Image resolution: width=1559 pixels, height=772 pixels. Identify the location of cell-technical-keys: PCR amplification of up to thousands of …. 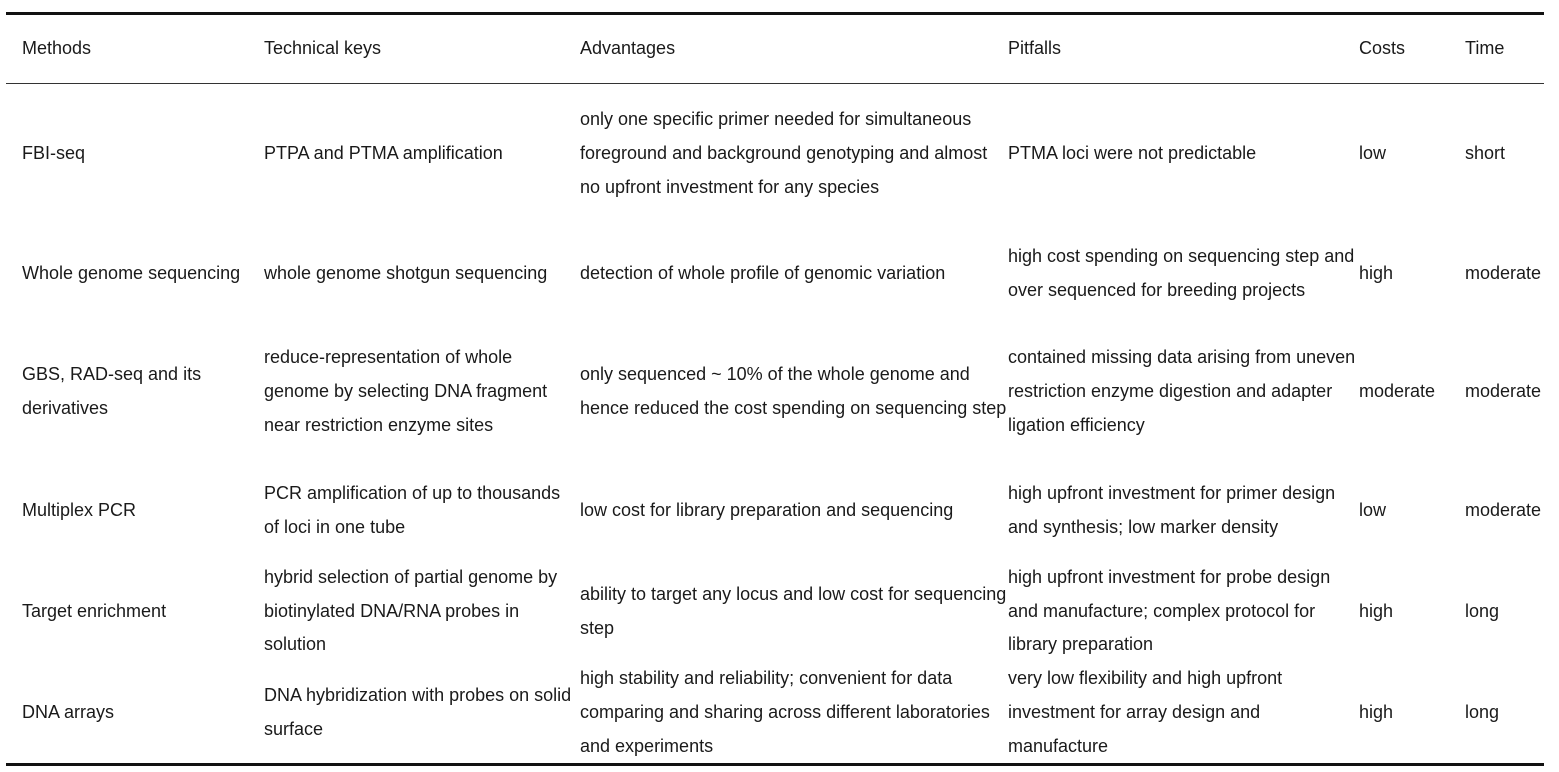
(412, 509).